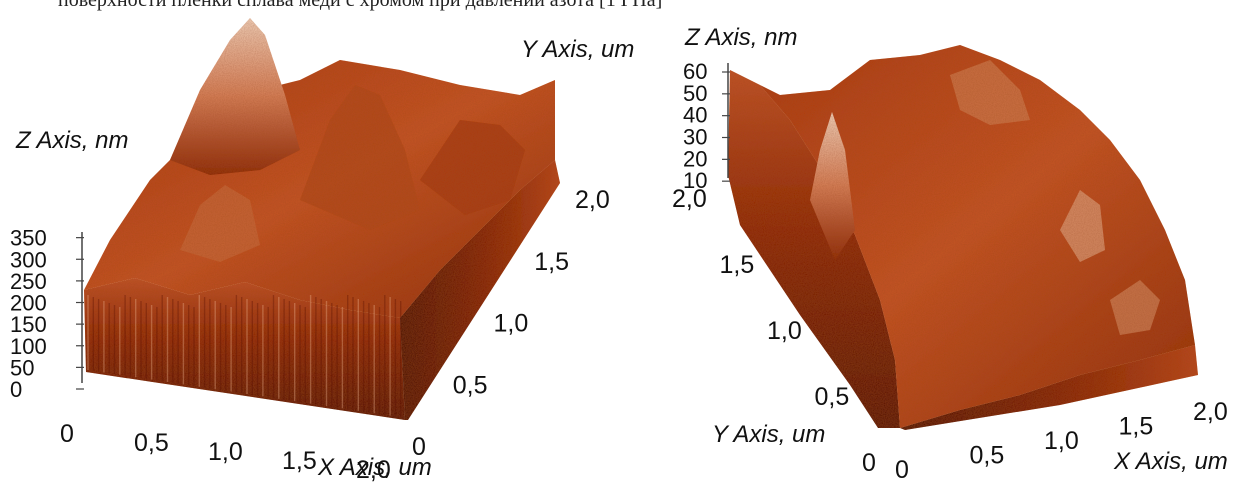 This screenshot has width=1248, height=485. I want to click on z-tick-label: 60, so click(695, 71).